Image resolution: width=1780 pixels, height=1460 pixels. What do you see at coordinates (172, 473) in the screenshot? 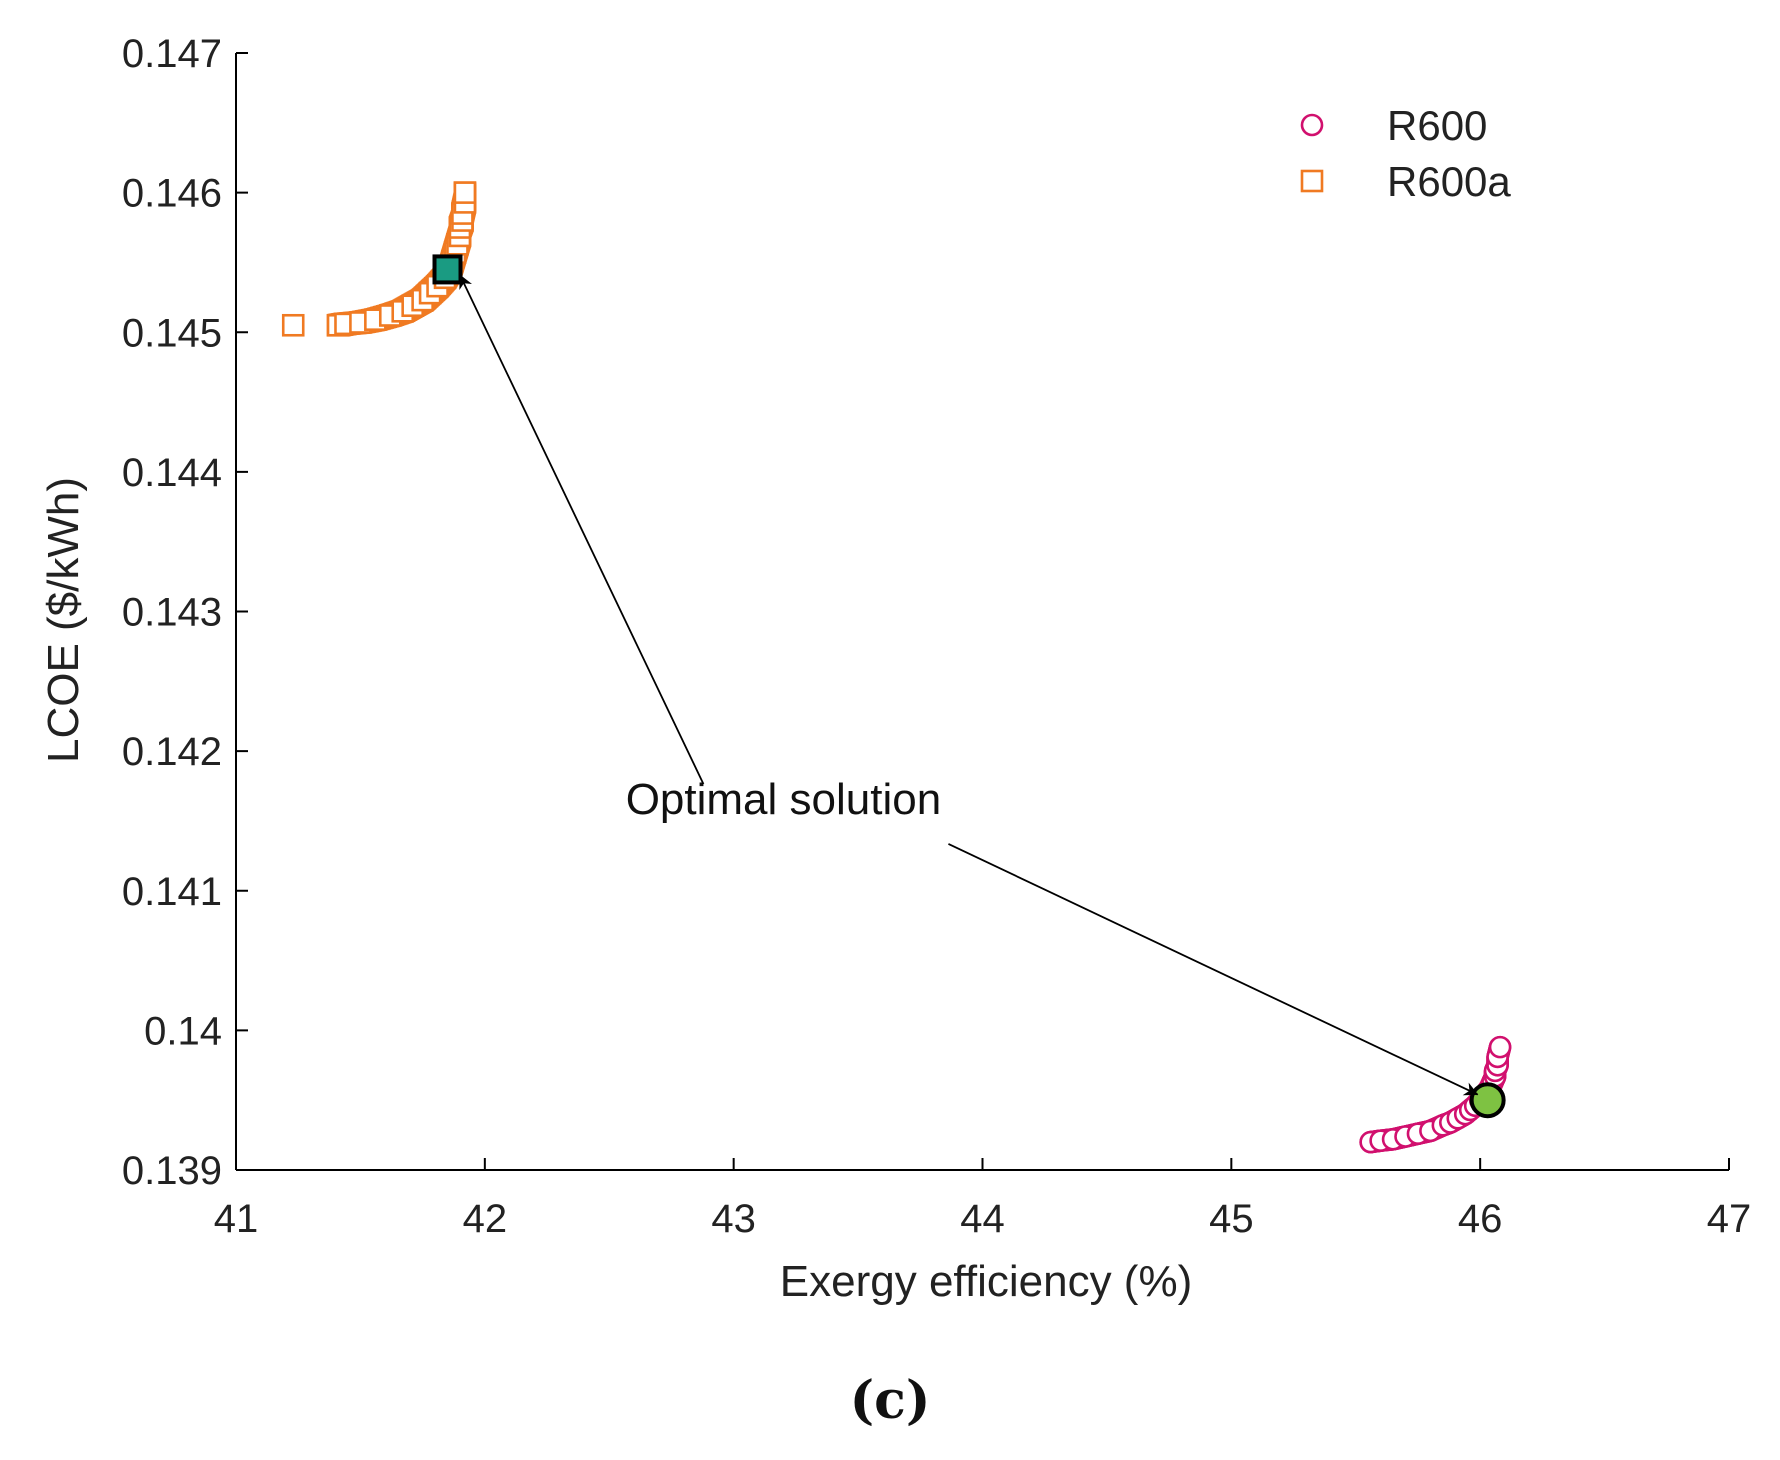
I see `y-tick-label: 0.144` at bounding box center [172, 473].